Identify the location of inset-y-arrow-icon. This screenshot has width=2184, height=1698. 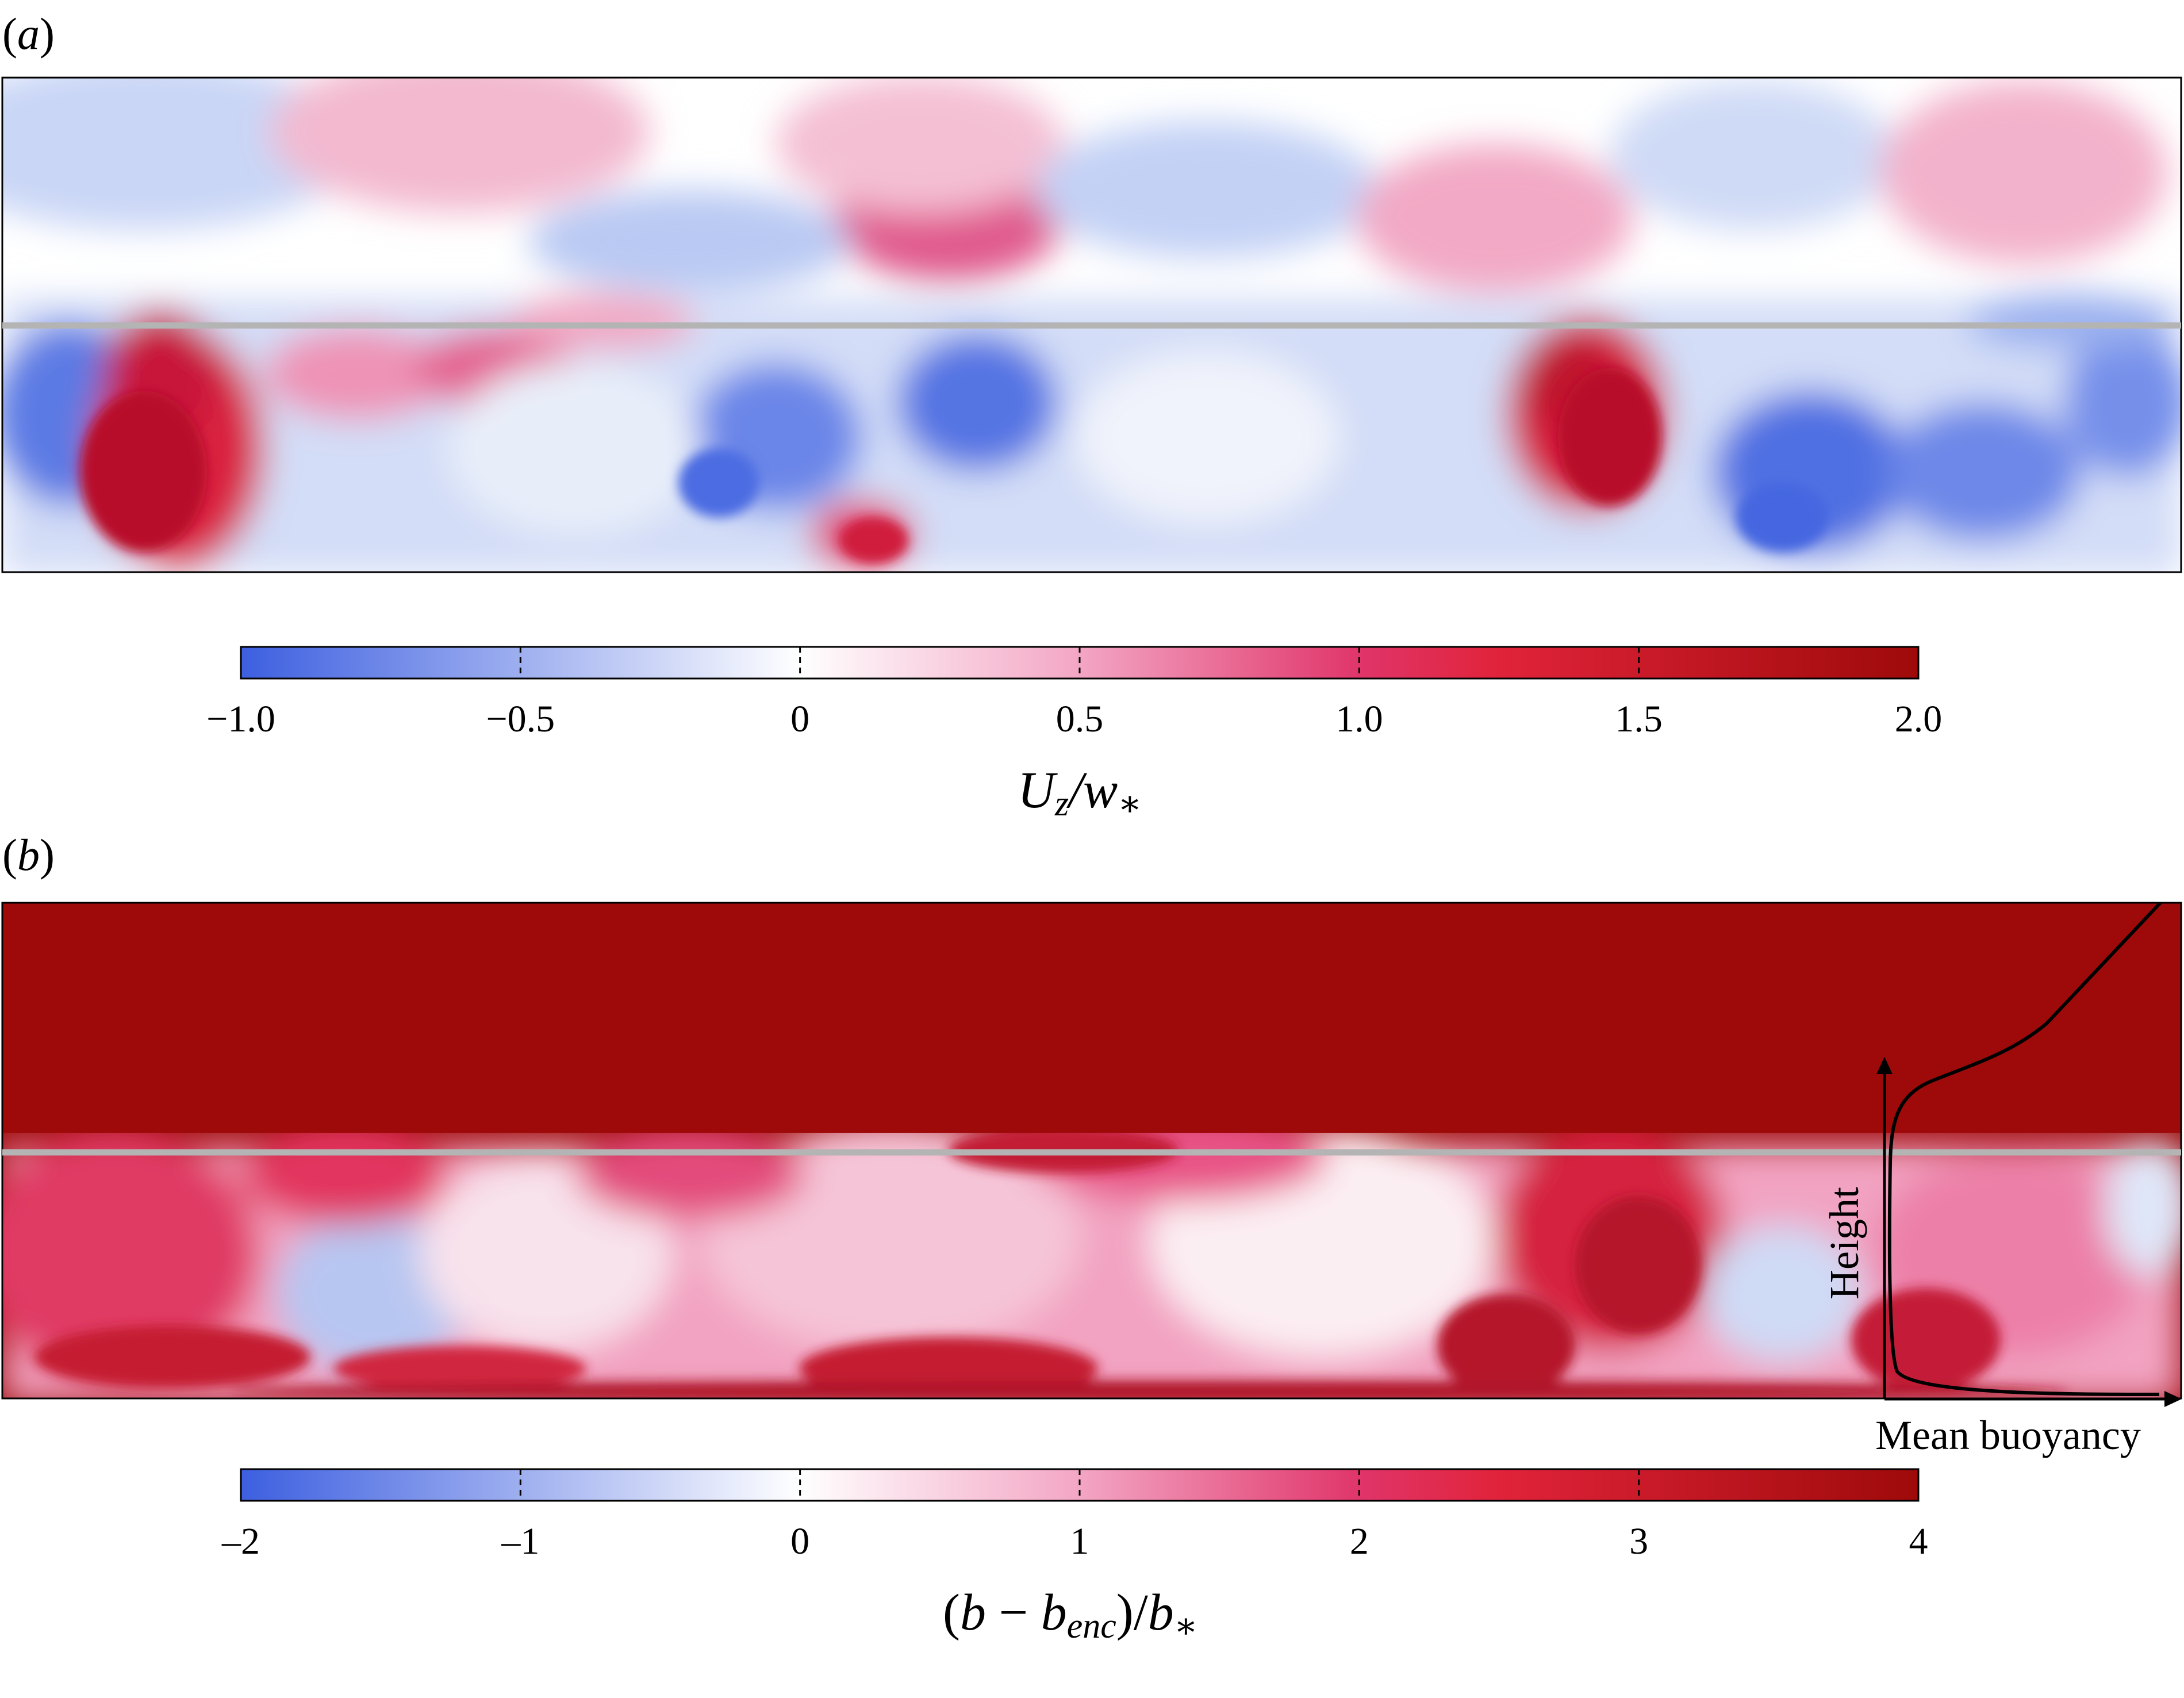
(1885, 1065).